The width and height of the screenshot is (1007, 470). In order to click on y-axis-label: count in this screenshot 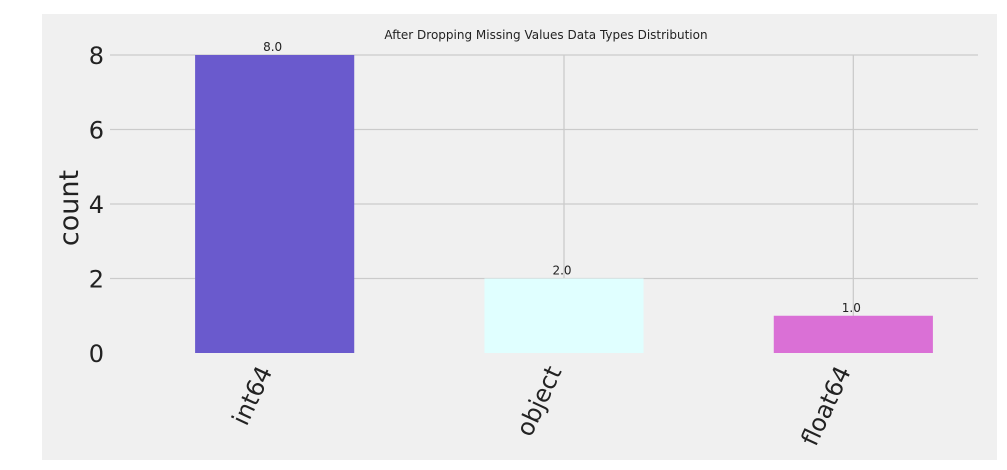, I will do `click(69, 208)`.